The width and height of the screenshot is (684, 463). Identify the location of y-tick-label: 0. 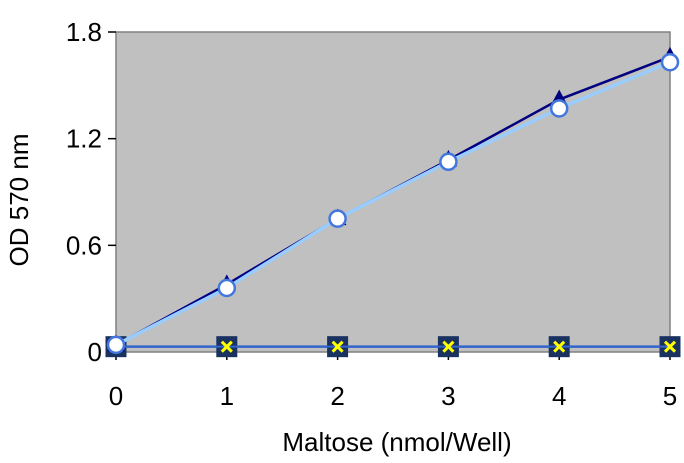
(95, 352).